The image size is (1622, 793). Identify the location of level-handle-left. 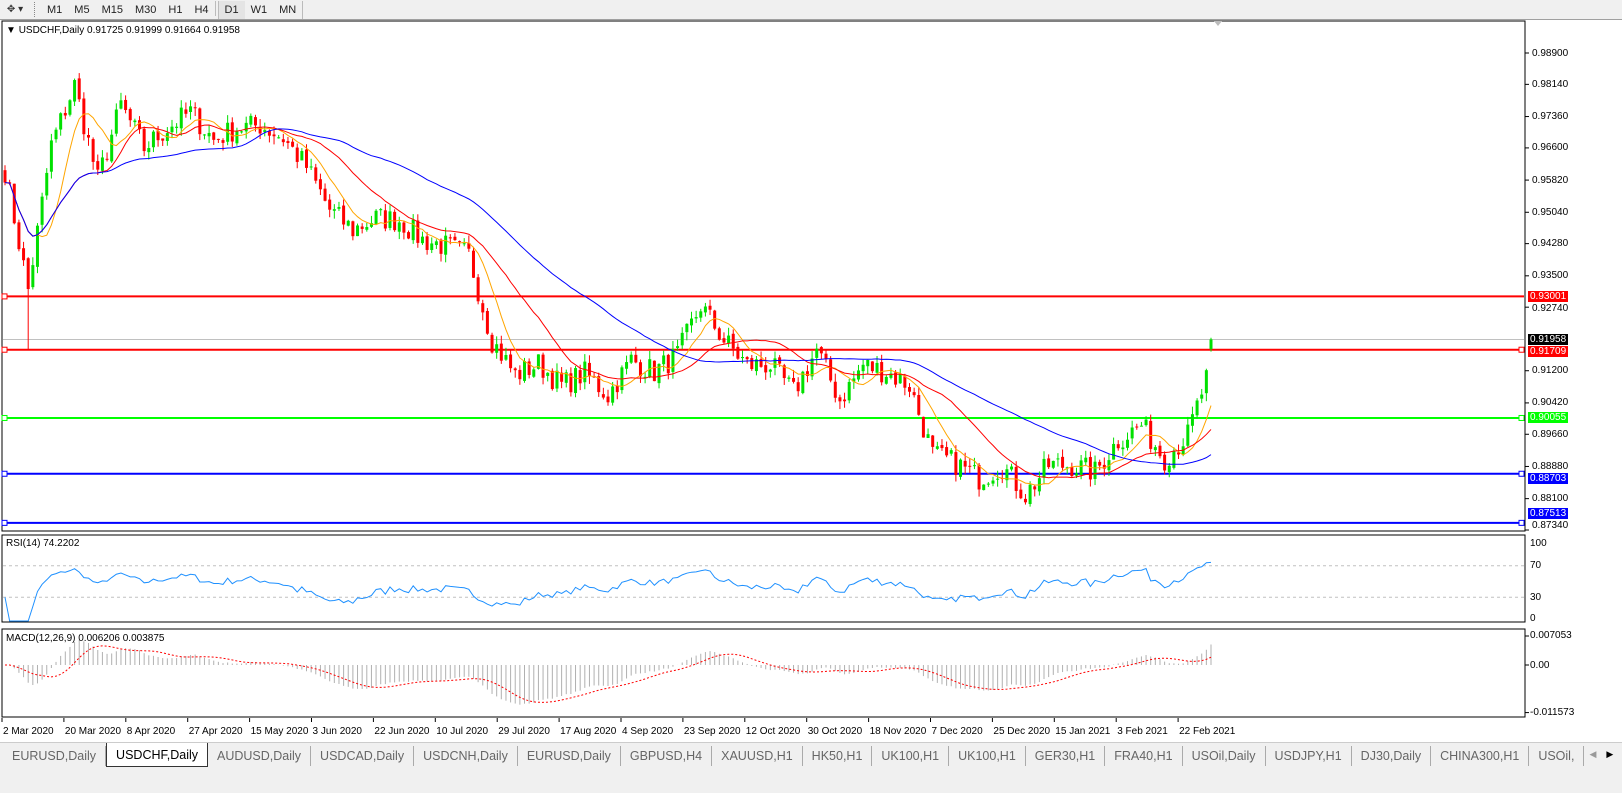
(4, 296).